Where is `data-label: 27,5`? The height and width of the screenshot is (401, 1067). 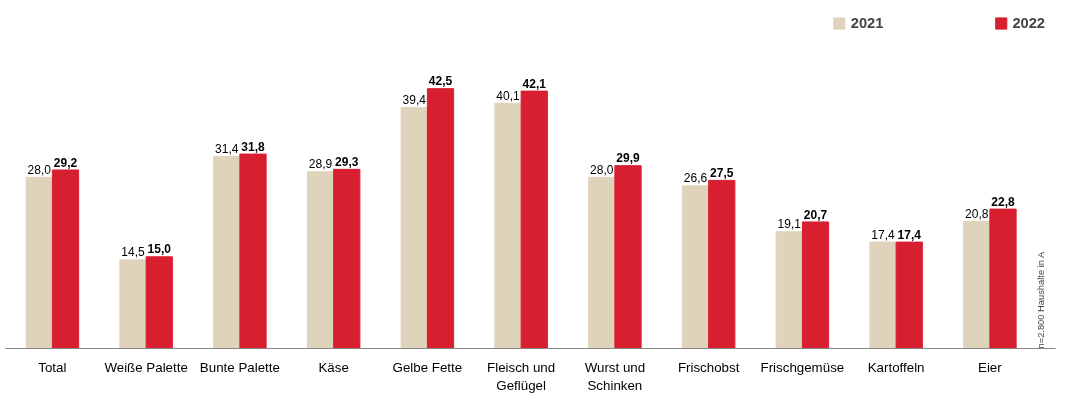
data-label: 27,5 is located at coordinates (722, 172).